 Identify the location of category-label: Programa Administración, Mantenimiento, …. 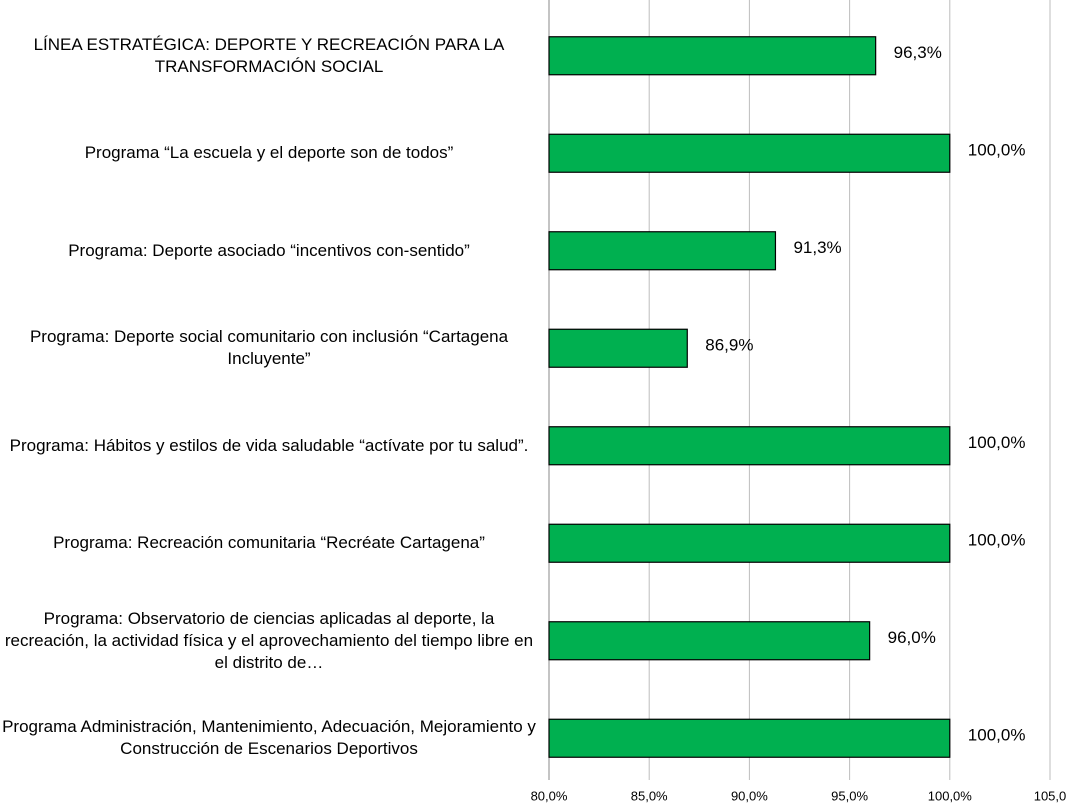
(269, 738).